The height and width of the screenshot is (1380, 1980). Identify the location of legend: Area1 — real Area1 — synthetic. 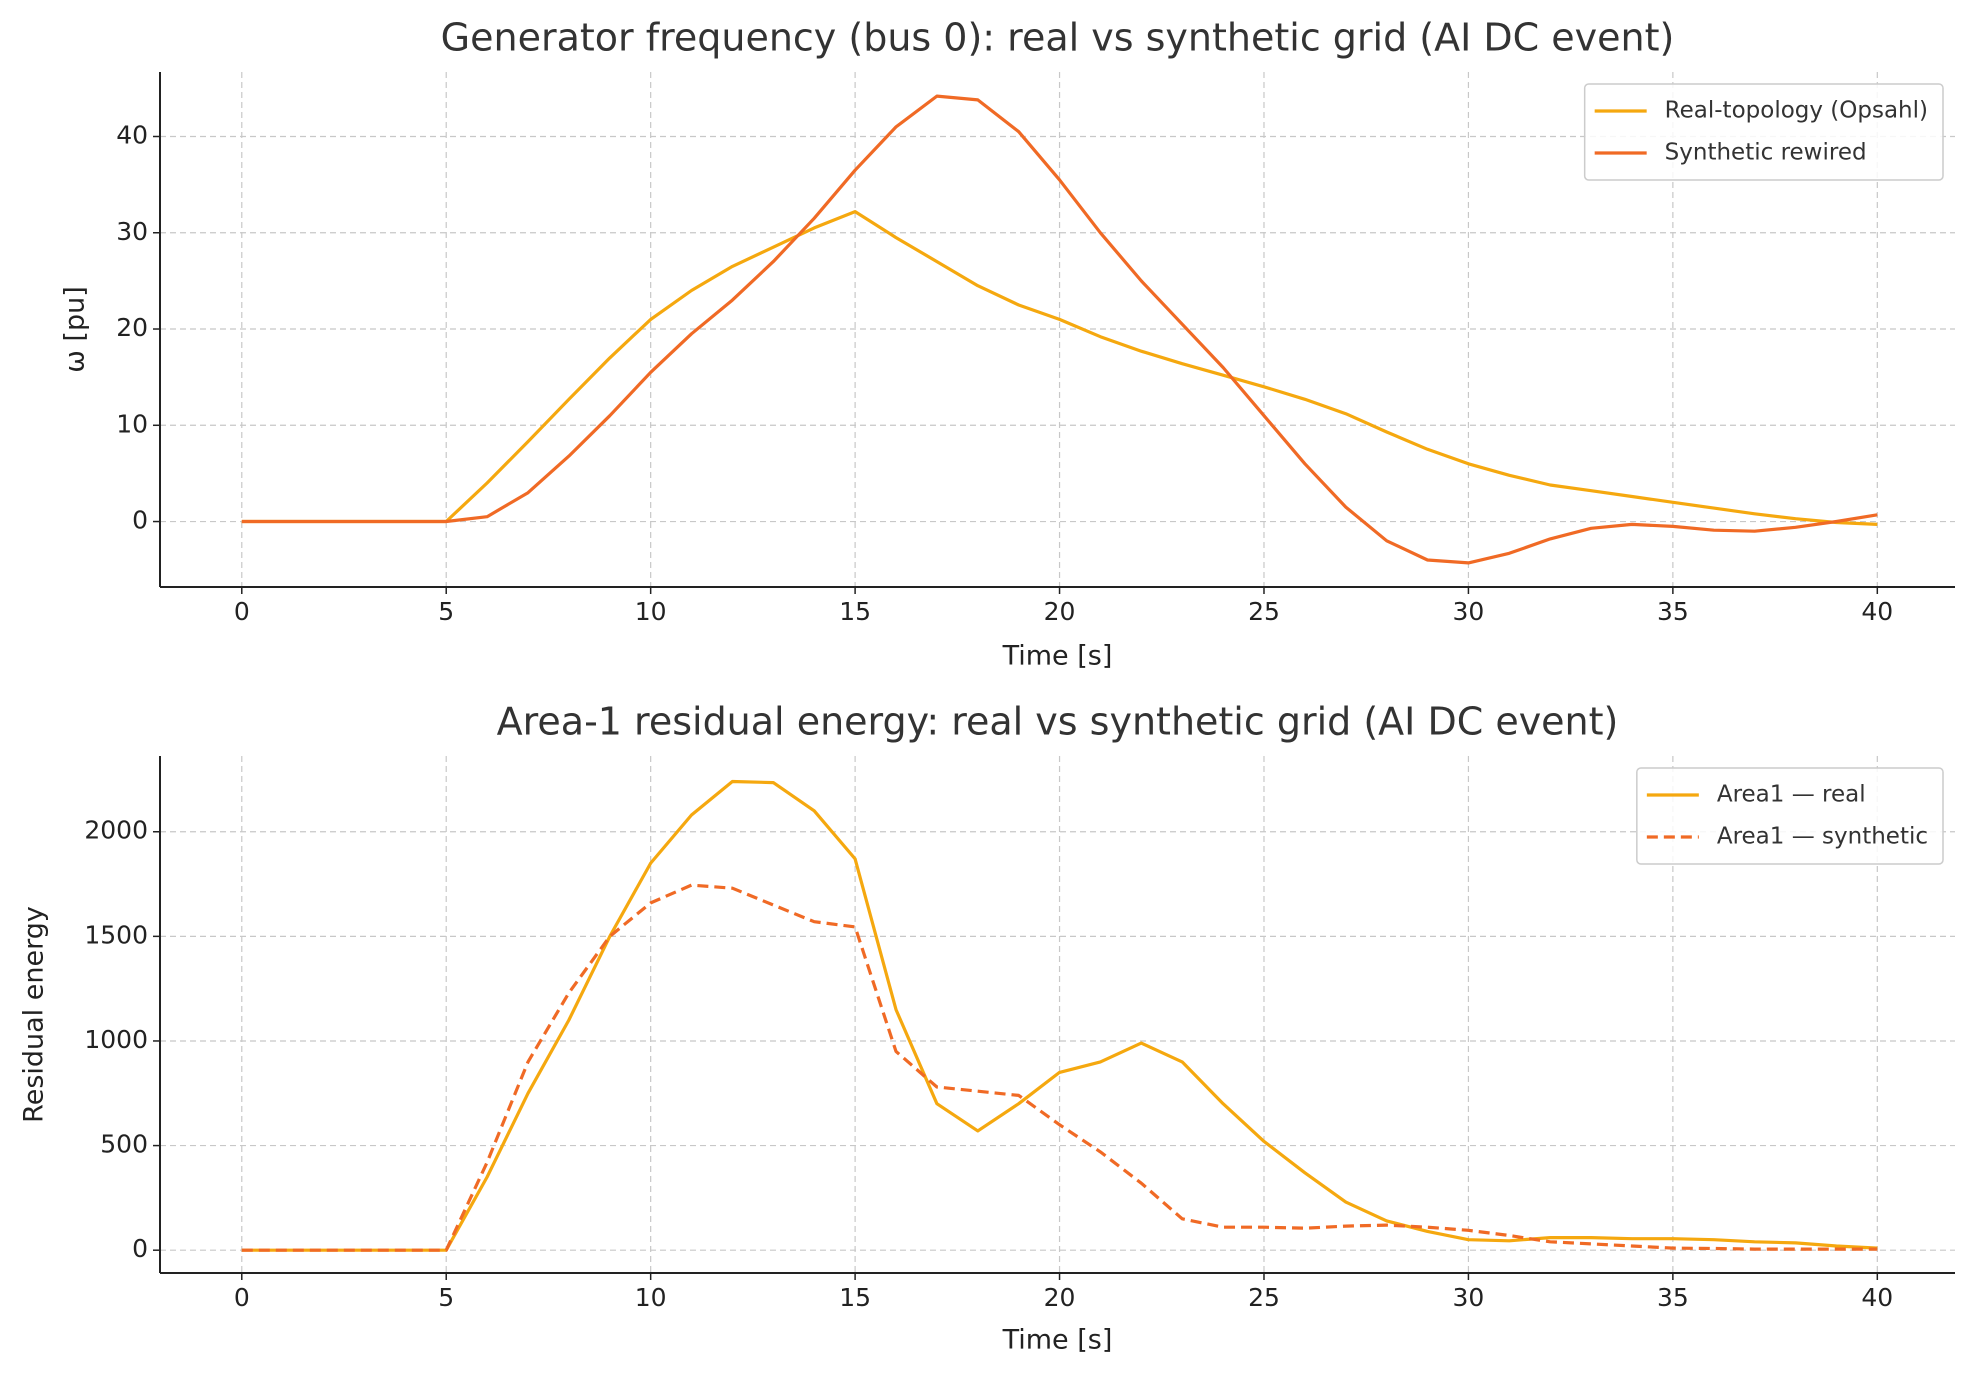
(1790, 816).